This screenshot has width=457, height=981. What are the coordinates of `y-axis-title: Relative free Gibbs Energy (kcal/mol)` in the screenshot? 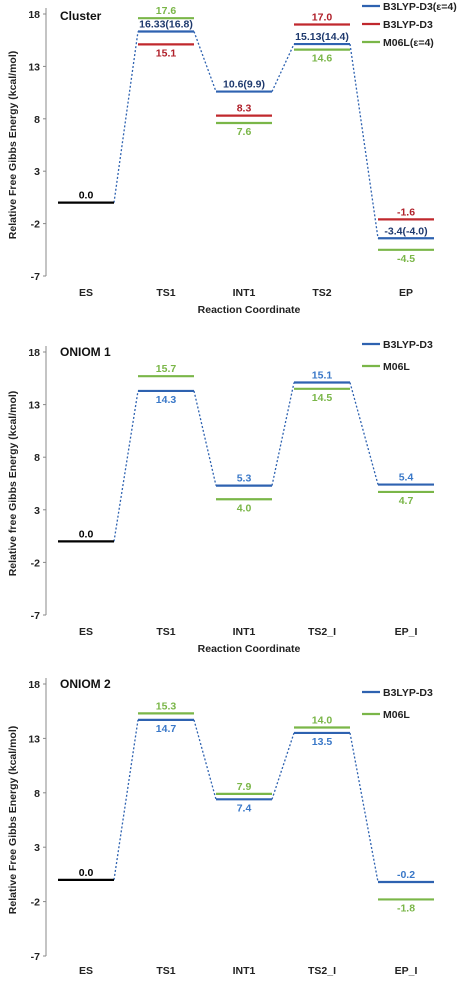 It's located at (13, 484).